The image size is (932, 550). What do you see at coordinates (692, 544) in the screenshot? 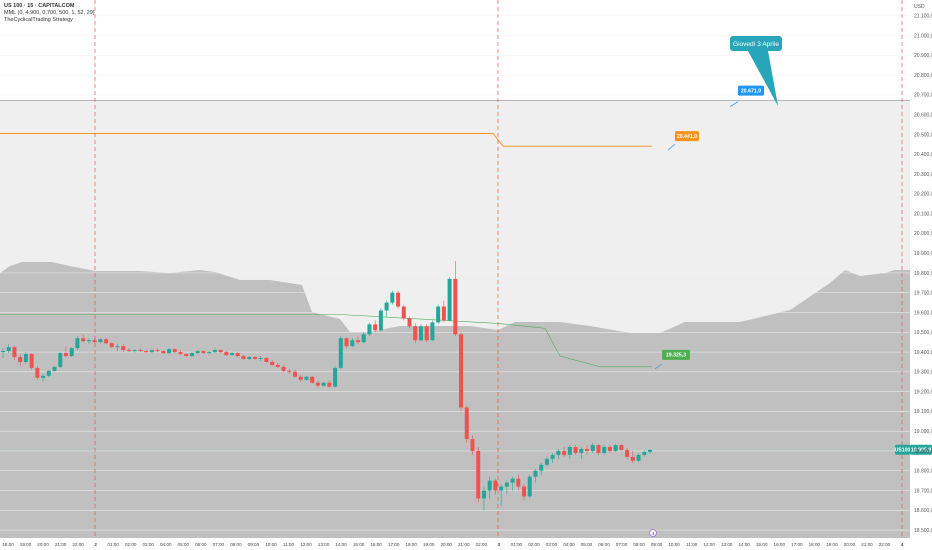
I see `x-tick-label: 11:00` at bounding box center [692, 544].